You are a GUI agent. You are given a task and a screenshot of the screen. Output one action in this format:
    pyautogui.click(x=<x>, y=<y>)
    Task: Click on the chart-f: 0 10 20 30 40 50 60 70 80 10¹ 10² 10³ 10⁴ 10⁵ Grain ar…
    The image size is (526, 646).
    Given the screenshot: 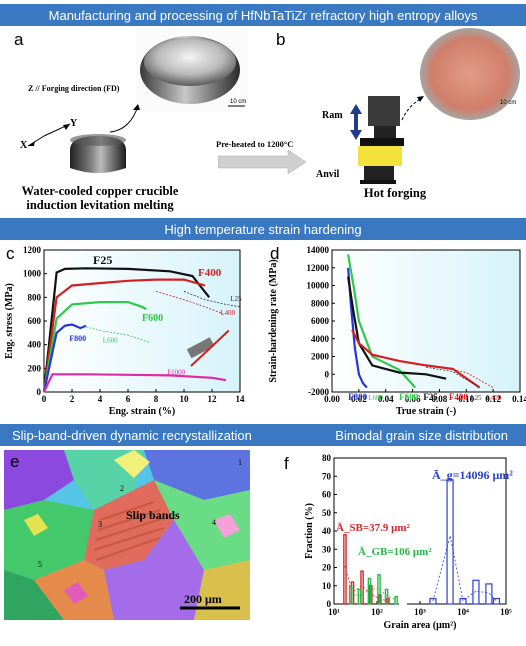 What is the action you would take?
    pyautogui.click(x=408, y=542)
    